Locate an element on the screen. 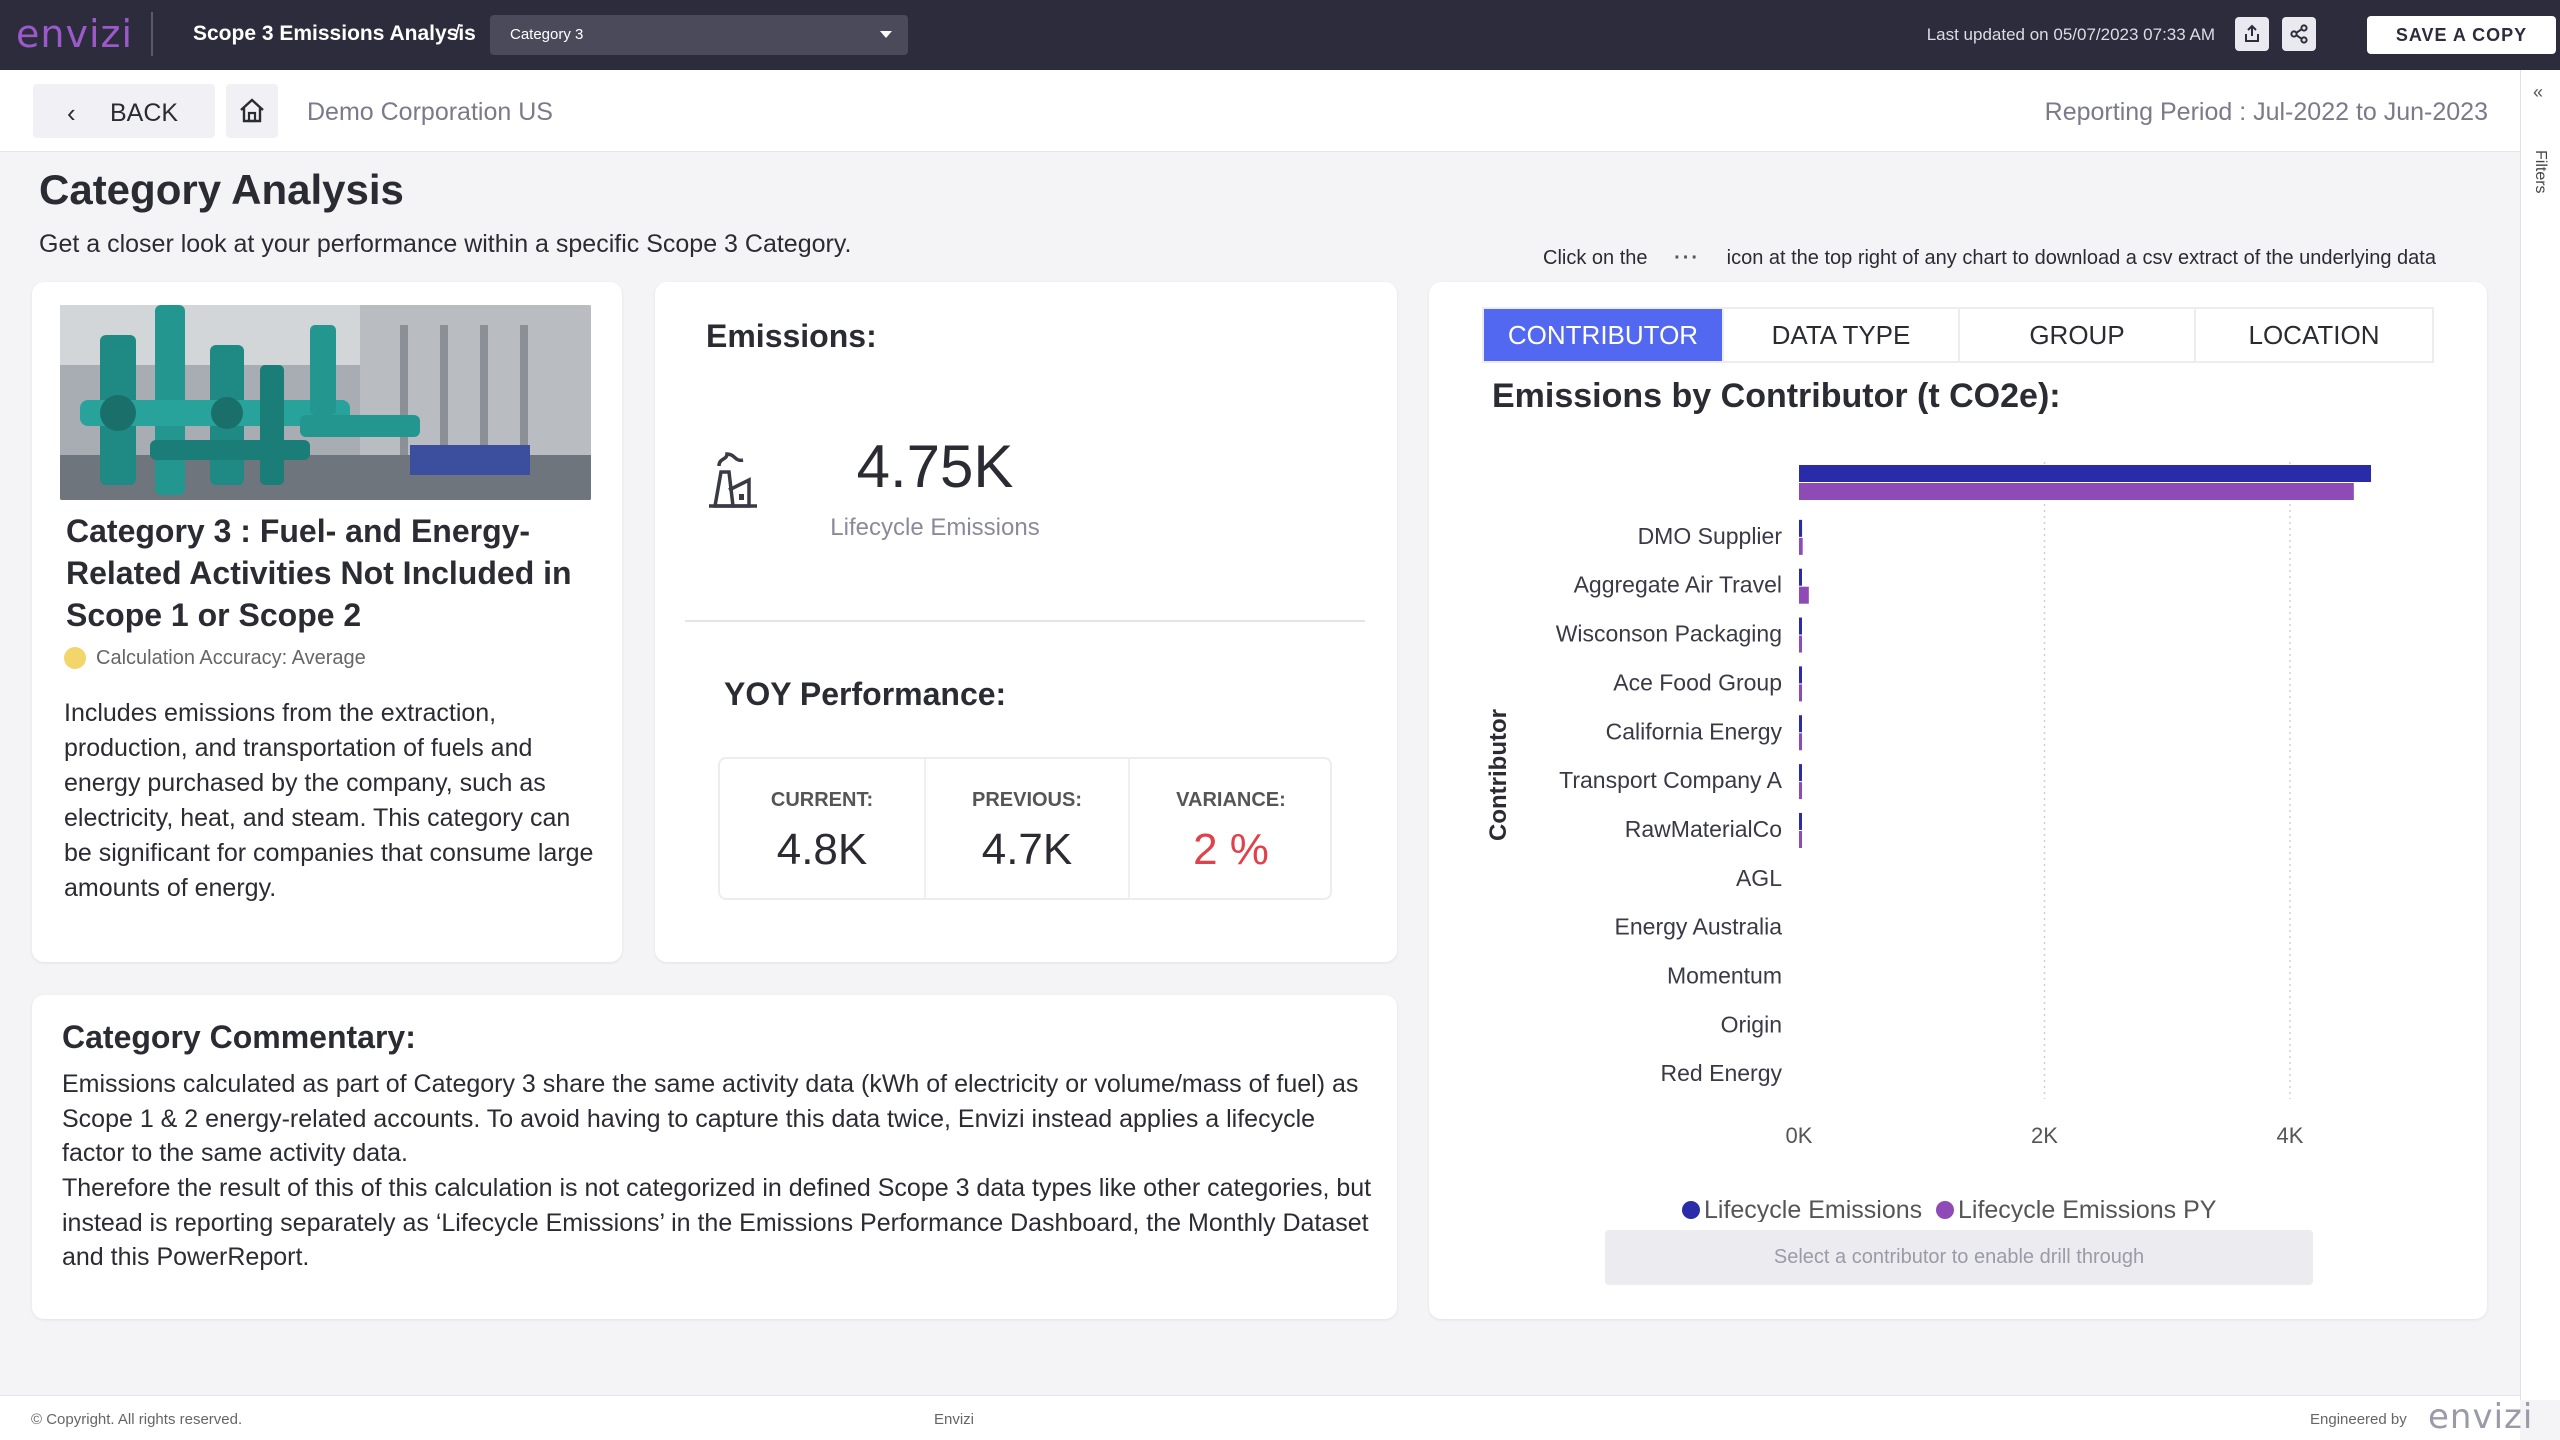 Image resolution: width=2560 pixels, height=1440 pixels. tab-contributor: CONTRIBUTOR is located at coordinates (1603, 335).